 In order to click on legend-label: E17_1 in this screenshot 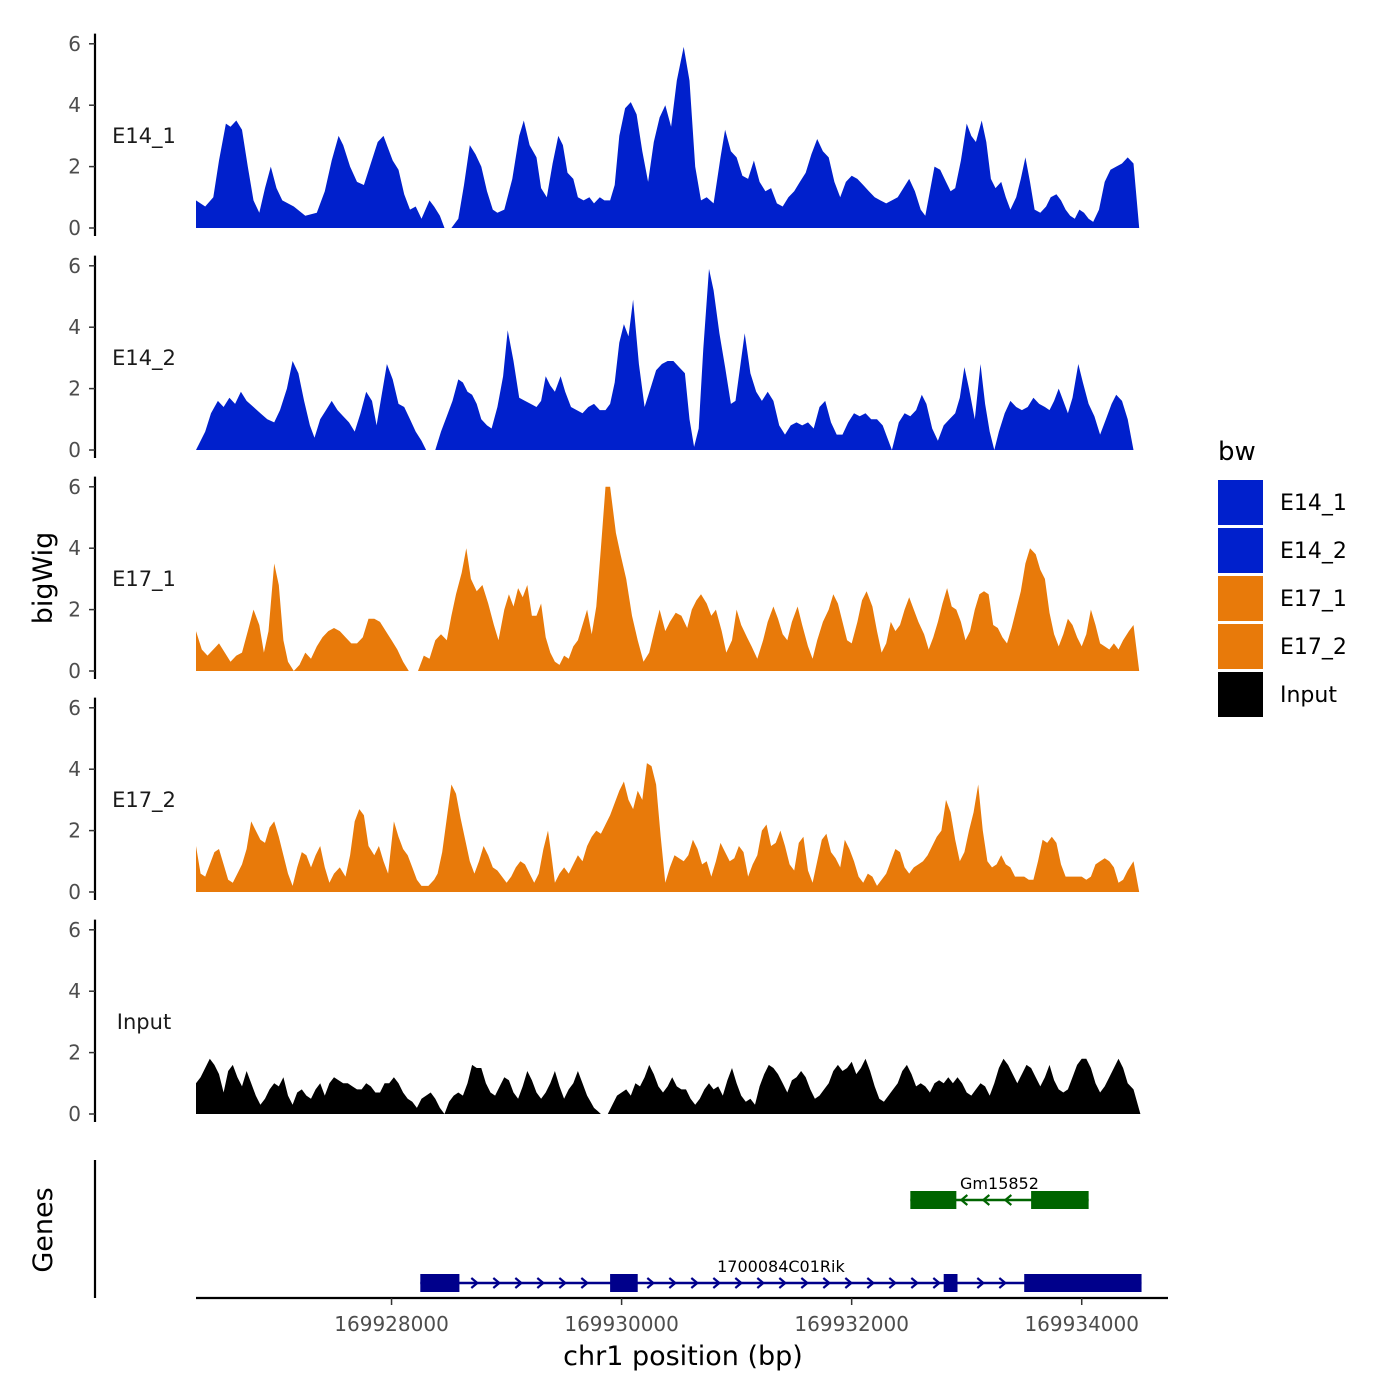, I will do `click(1313, 599)`.